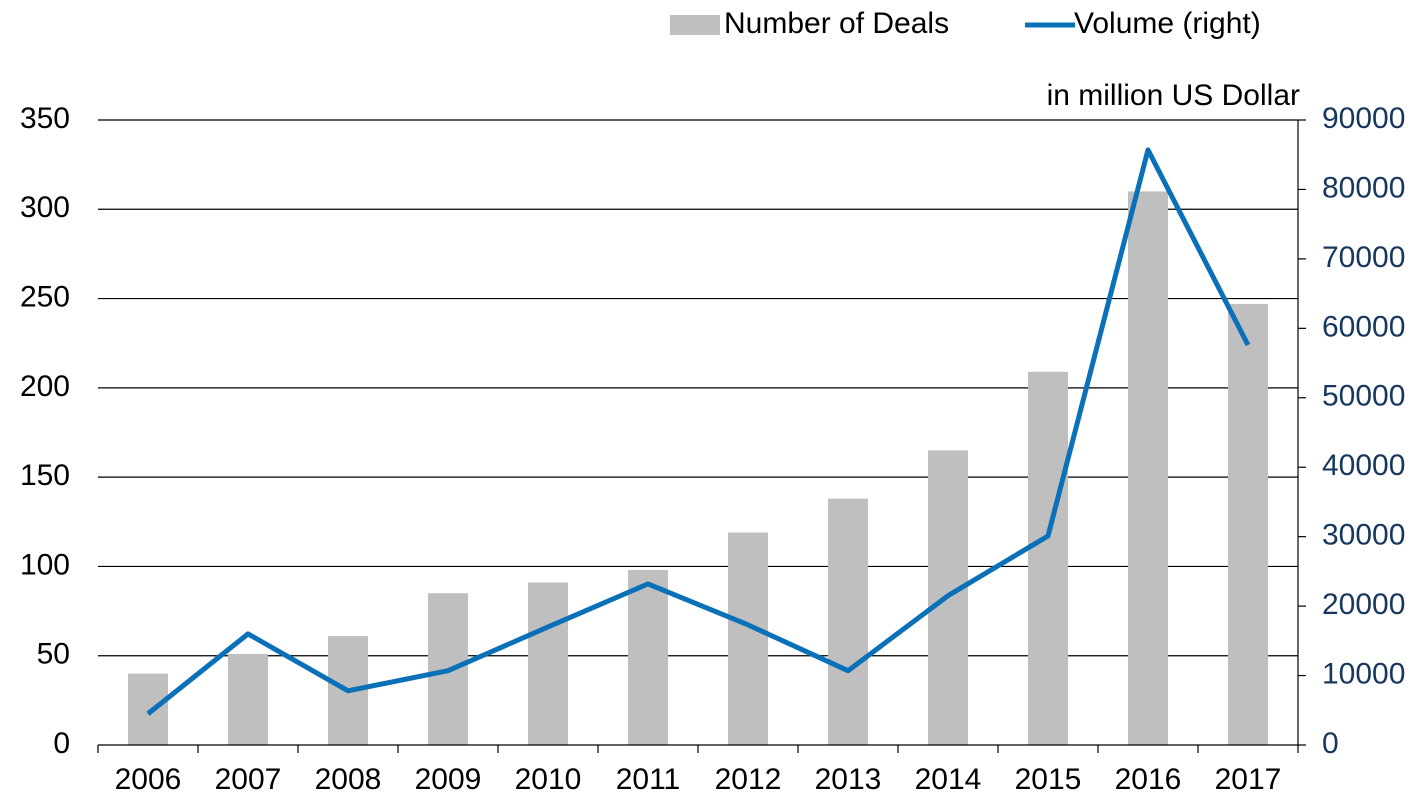 This screenshot has height=802, width=1427. I want to click on y-tick-label: 350, so click(45, 118).